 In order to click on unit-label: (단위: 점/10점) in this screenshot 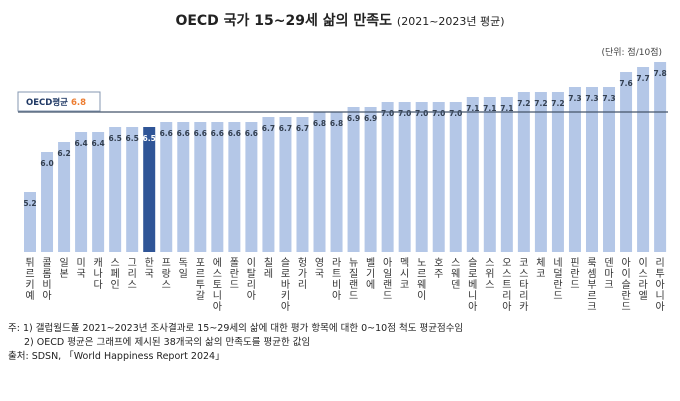, I will do `click(631, 53)`.